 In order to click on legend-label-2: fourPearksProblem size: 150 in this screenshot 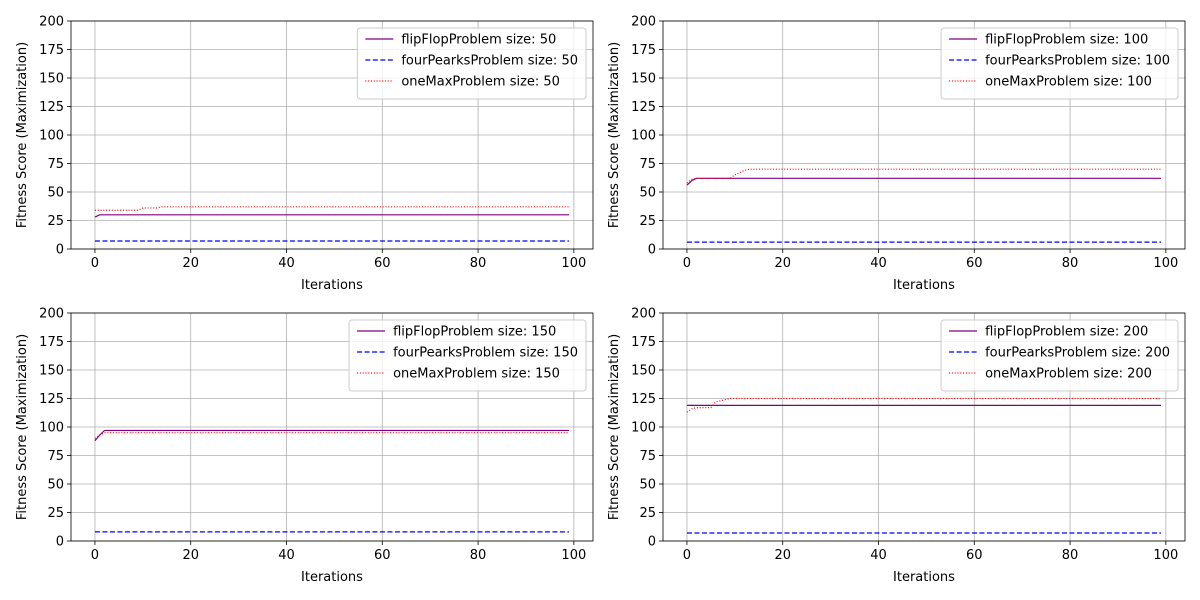, I will do `click(485, 353)`.